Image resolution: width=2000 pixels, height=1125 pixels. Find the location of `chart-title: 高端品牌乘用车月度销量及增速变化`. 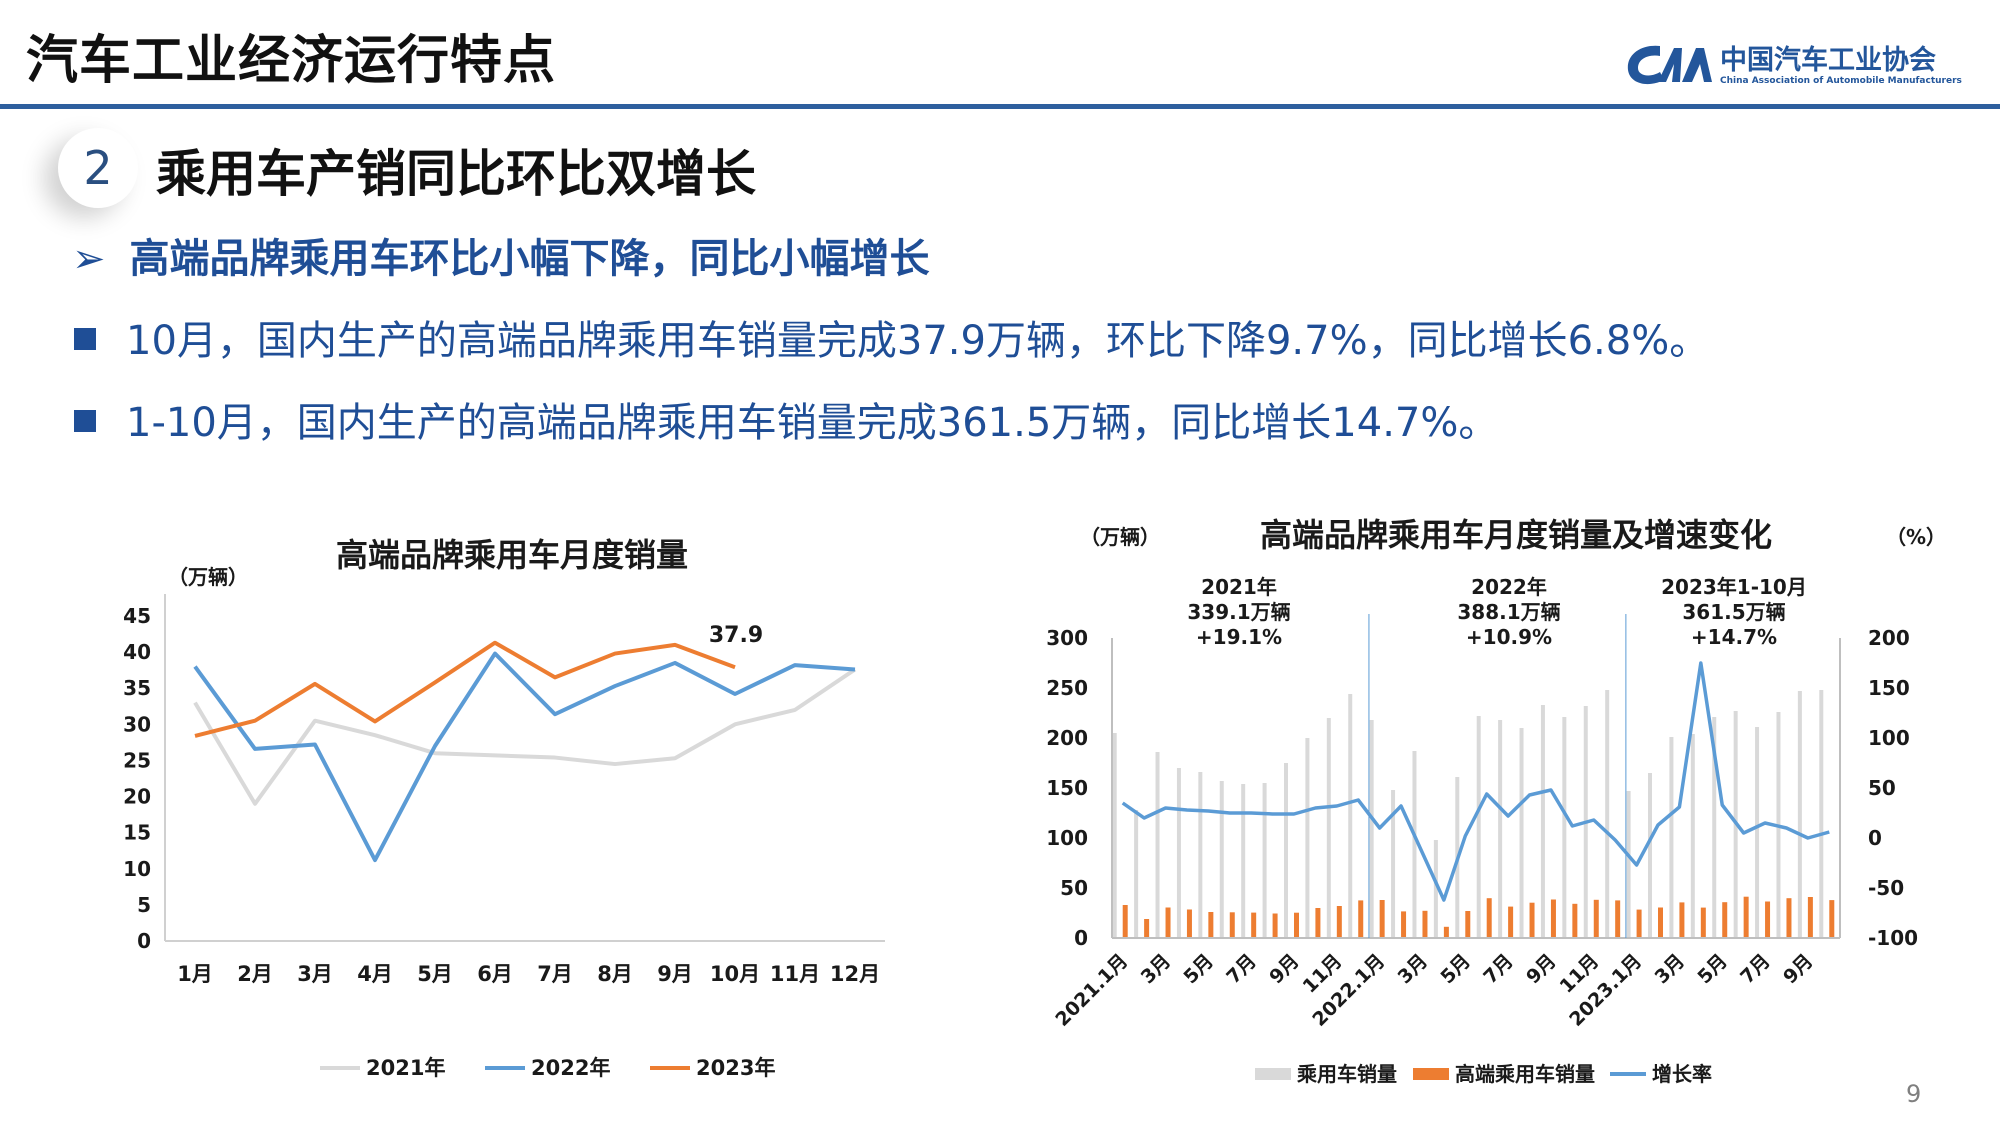

chart-title: 高端品牌乘用车月度销量及增速变化 is located at coordinates (1516, 535).